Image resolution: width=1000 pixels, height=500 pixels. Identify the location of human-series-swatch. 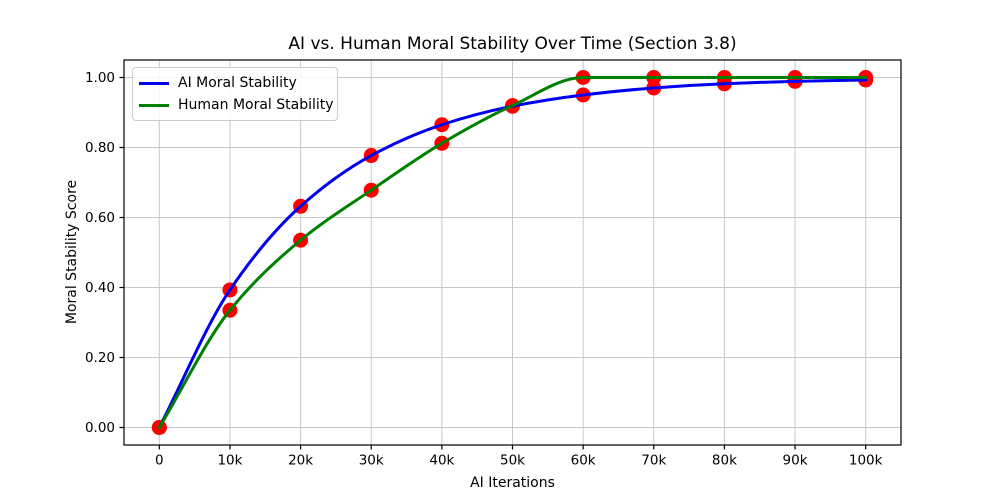
(154, 105).